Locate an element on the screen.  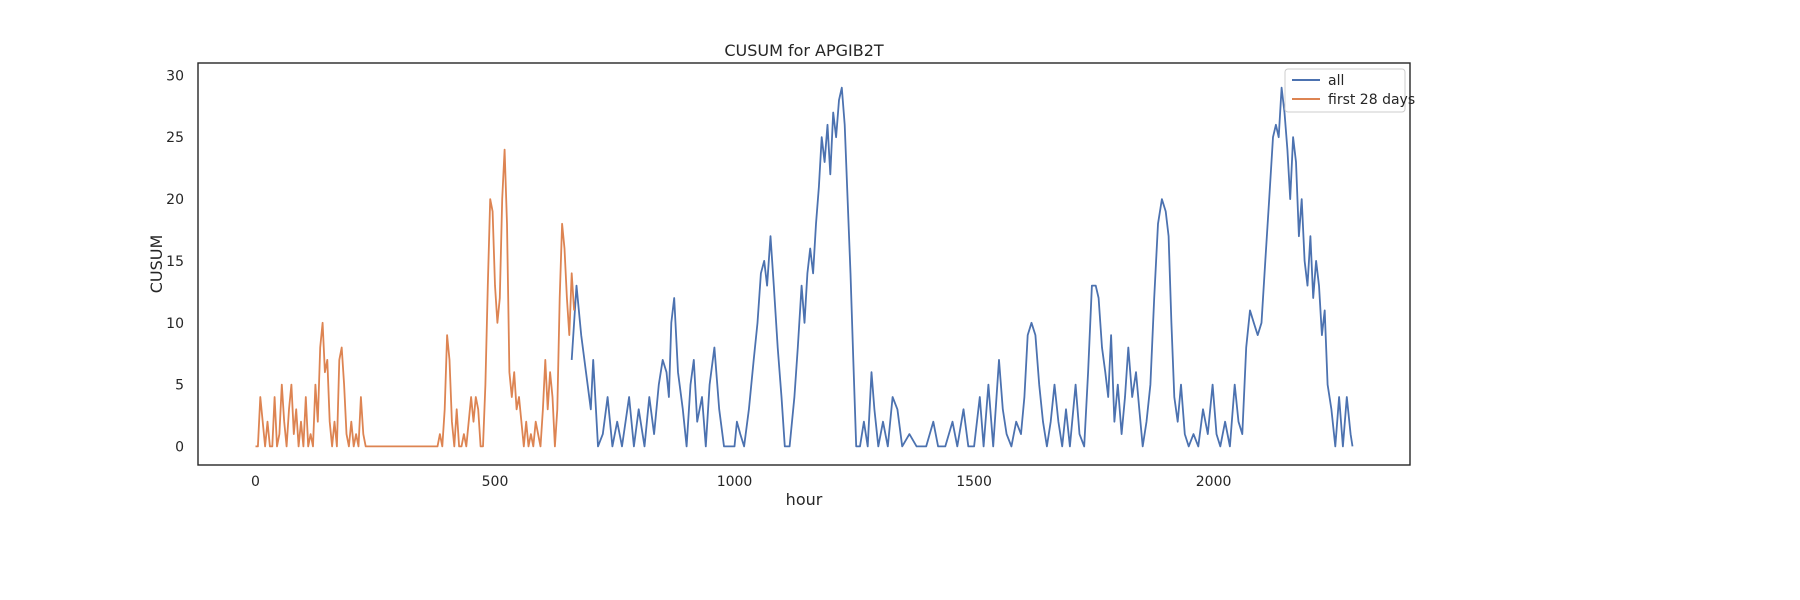
x-axis-ticks: 0 500 1000 1500 2000 is located at coordinates (741, 482).